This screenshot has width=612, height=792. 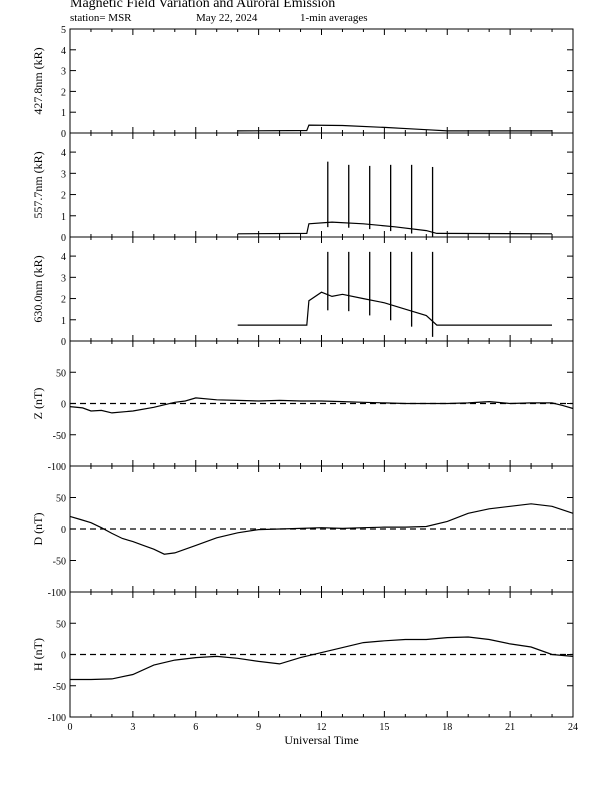 I want to click on averaging-label: 1-min averages, so click(x=334, y=18).